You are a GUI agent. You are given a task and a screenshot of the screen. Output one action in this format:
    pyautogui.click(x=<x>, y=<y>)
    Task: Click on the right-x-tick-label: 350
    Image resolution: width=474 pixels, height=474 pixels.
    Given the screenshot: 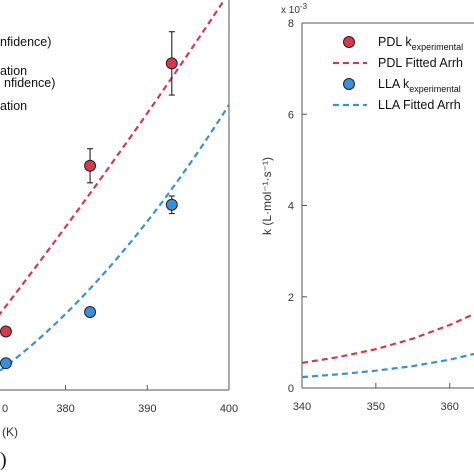 What is the action you would take?
    pyautogui.click(x=376, y=407)
    